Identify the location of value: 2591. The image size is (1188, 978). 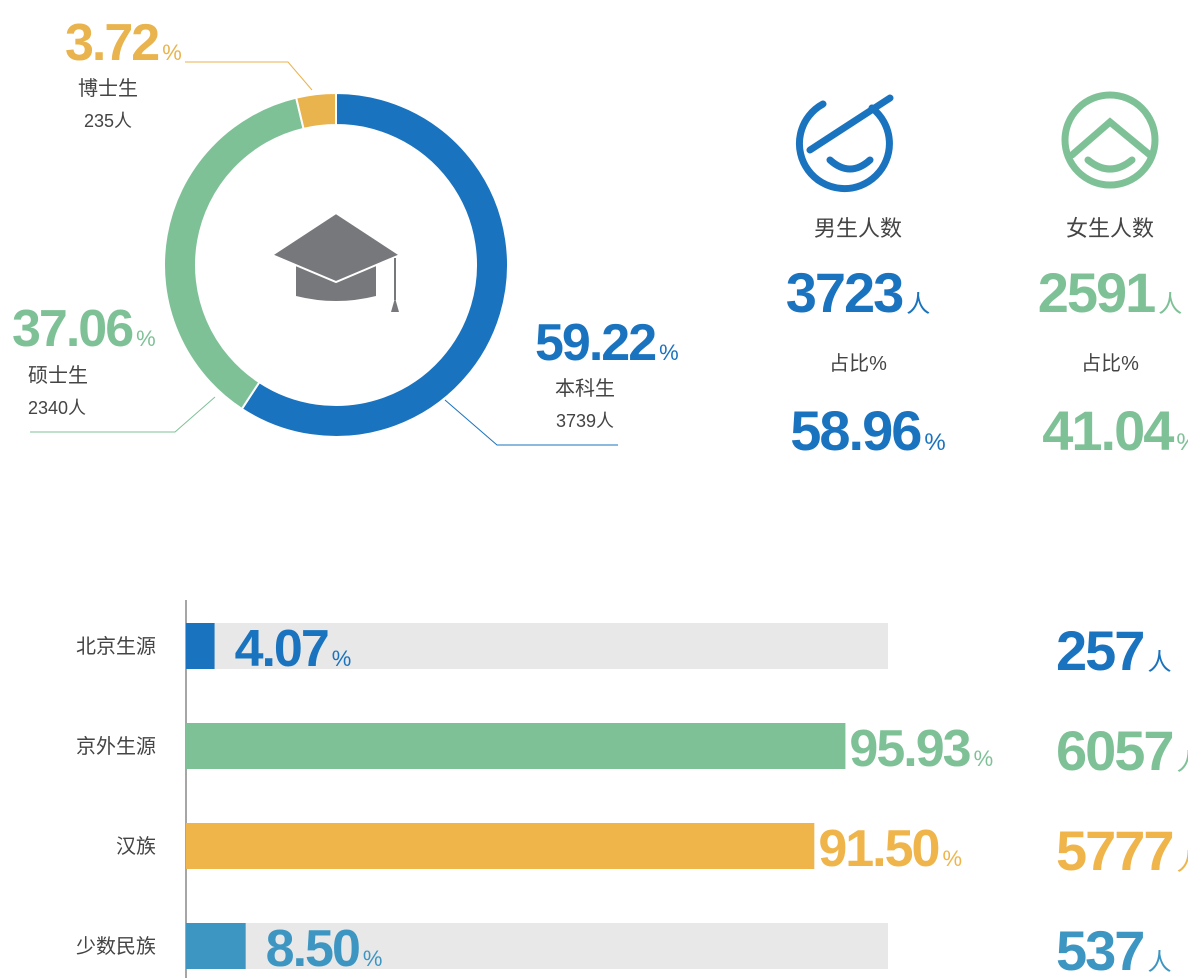
(1096, 292).